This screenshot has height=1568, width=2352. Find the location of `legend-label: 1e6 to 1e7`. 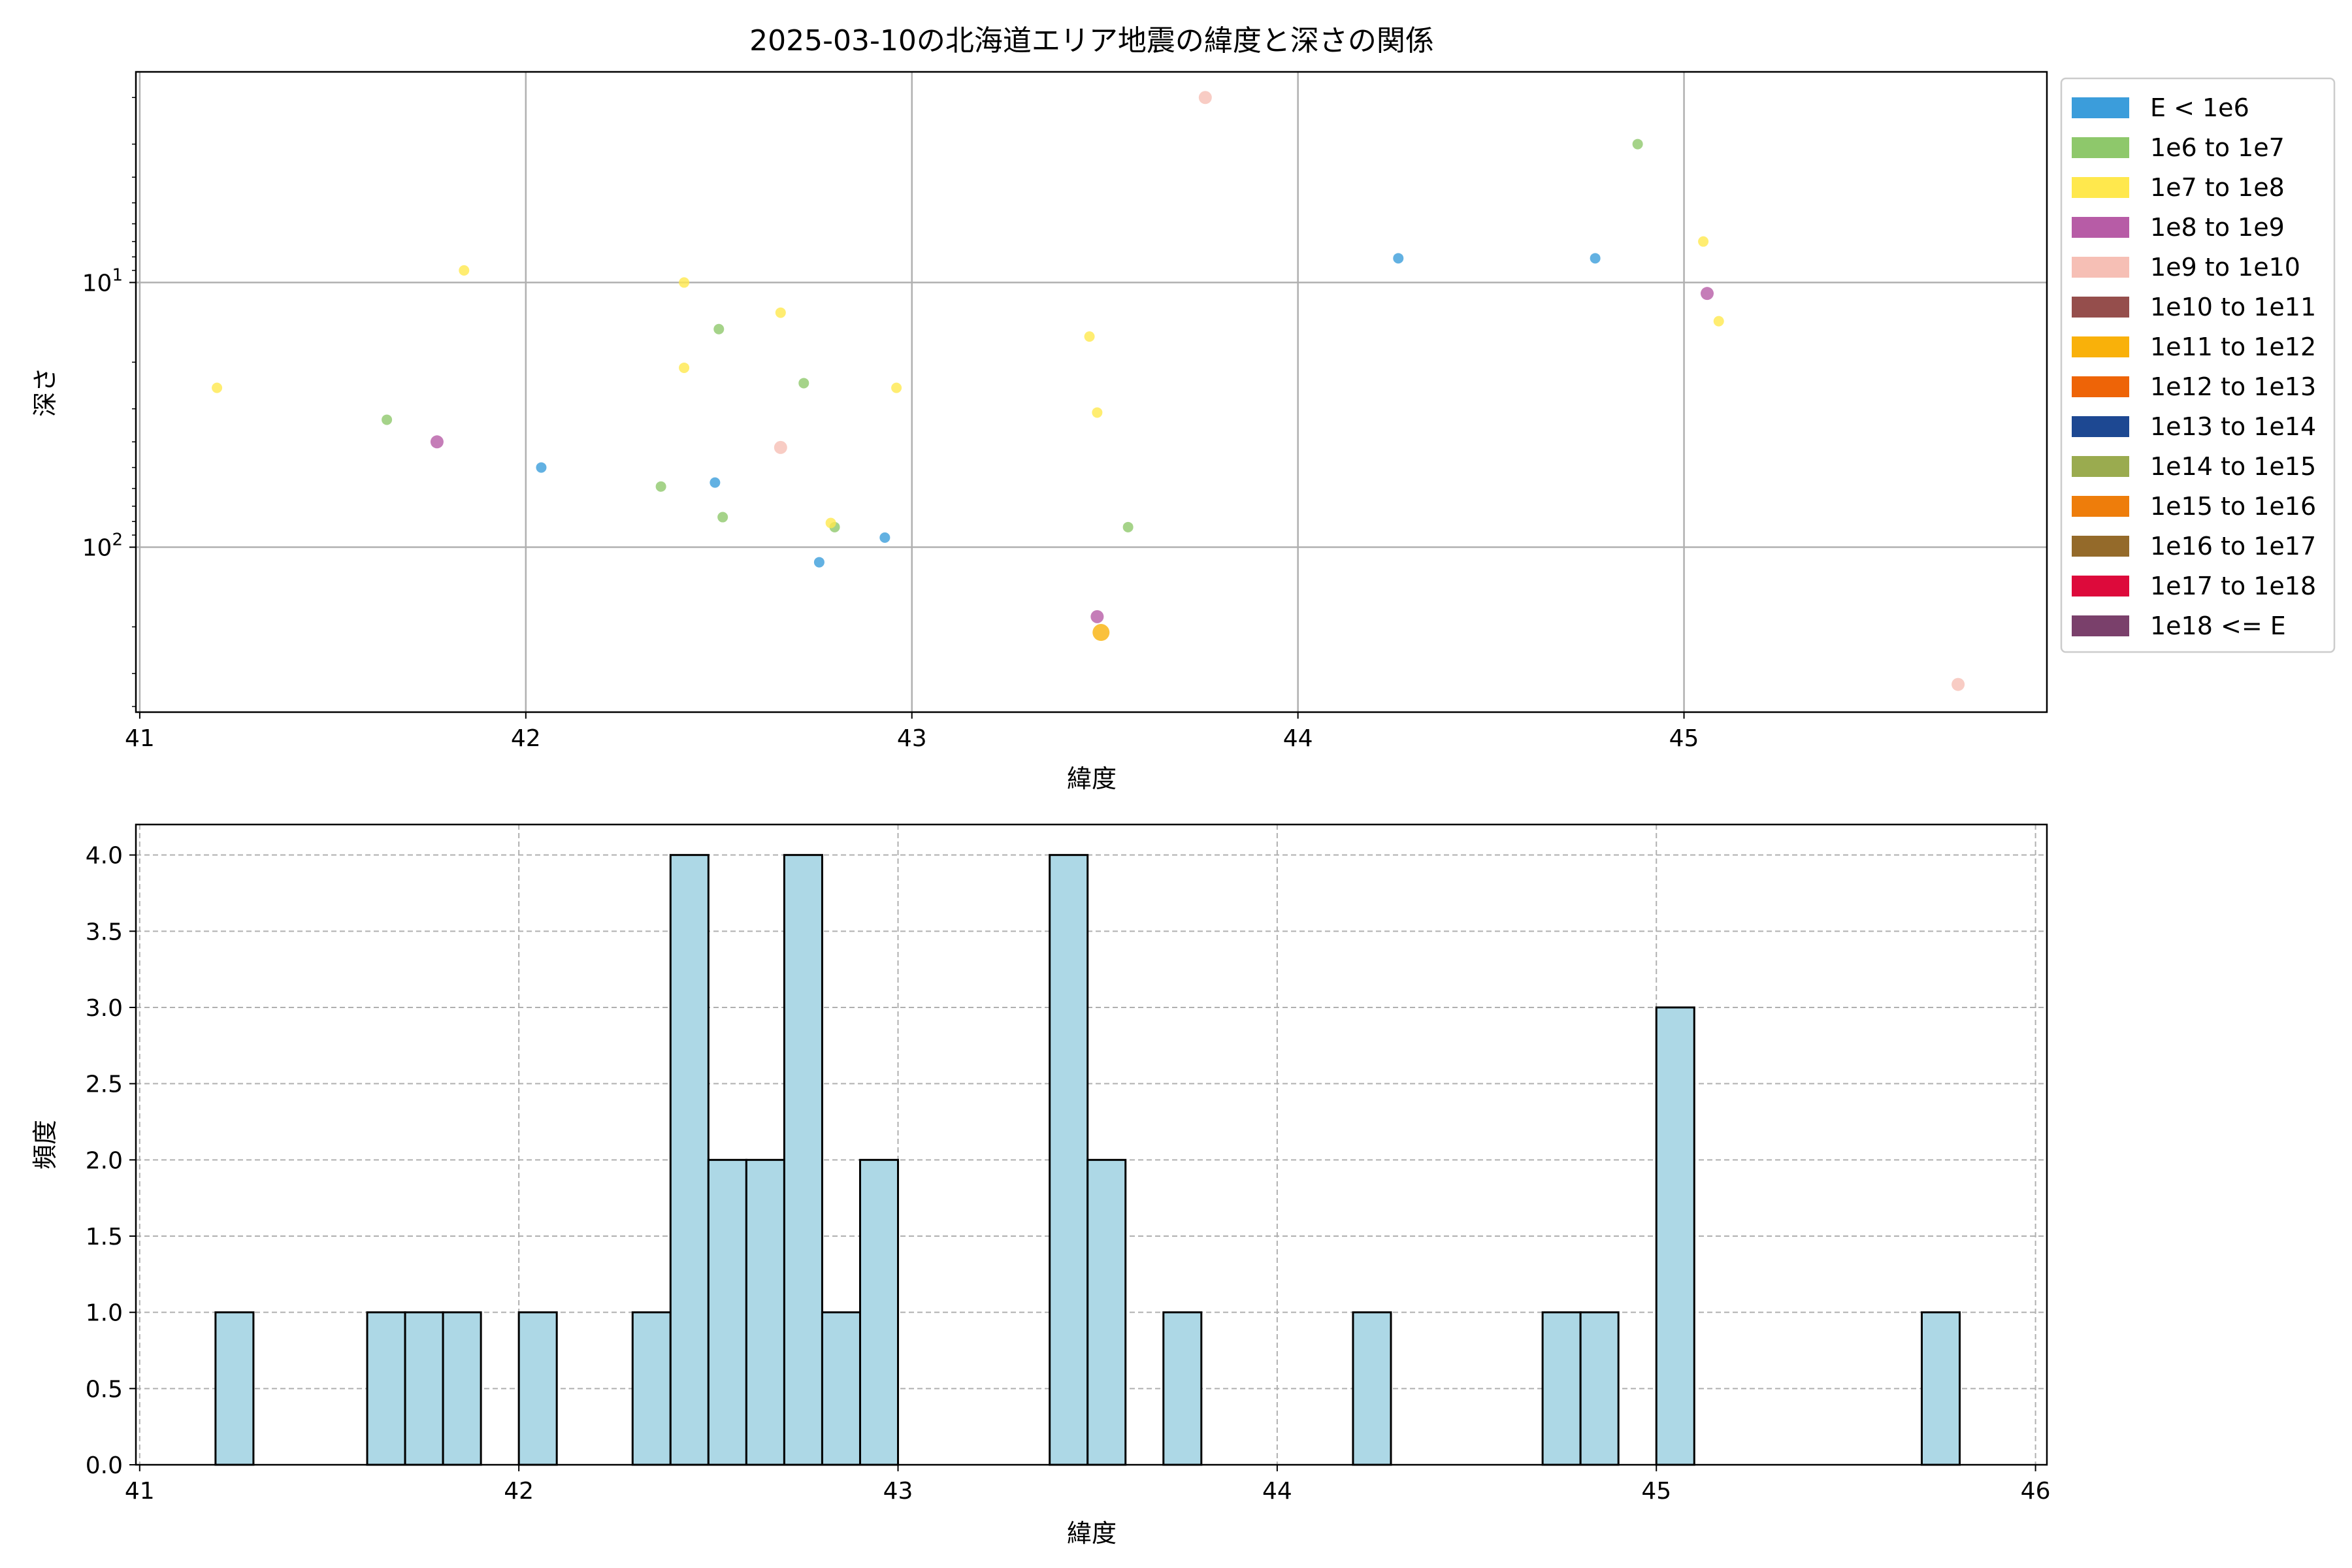

legend-label: 1e6 to 1e7 is located at coordinates (2217, 147).